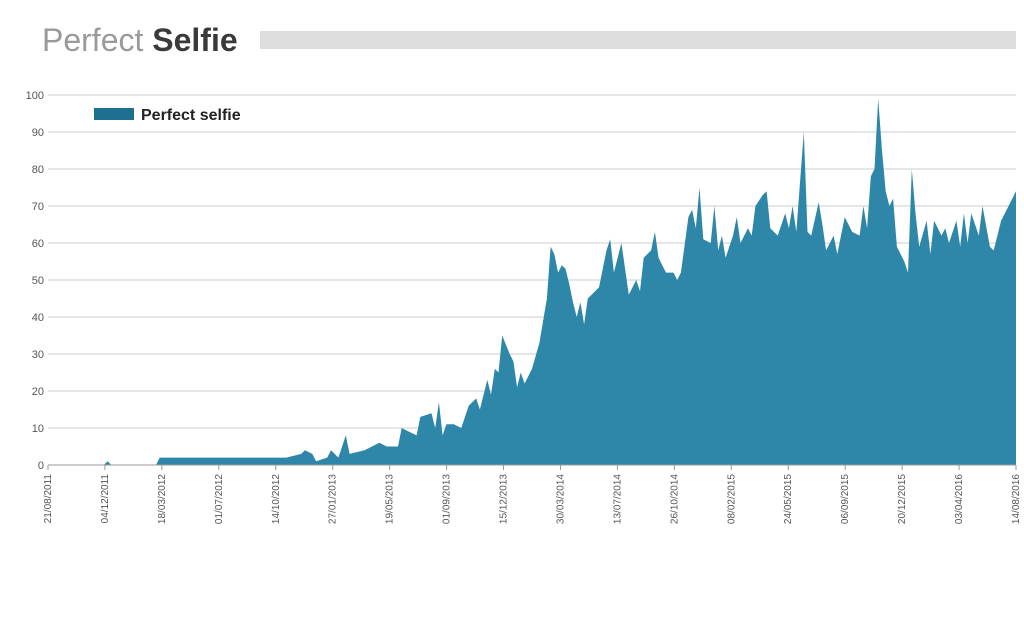 The height and width of the screenshot is (623, 1024). What do you see at coordinates (162, 499) in the screenshot?
I see `x-tick-label: 18/03/2012` at bounding box center [162, 499].